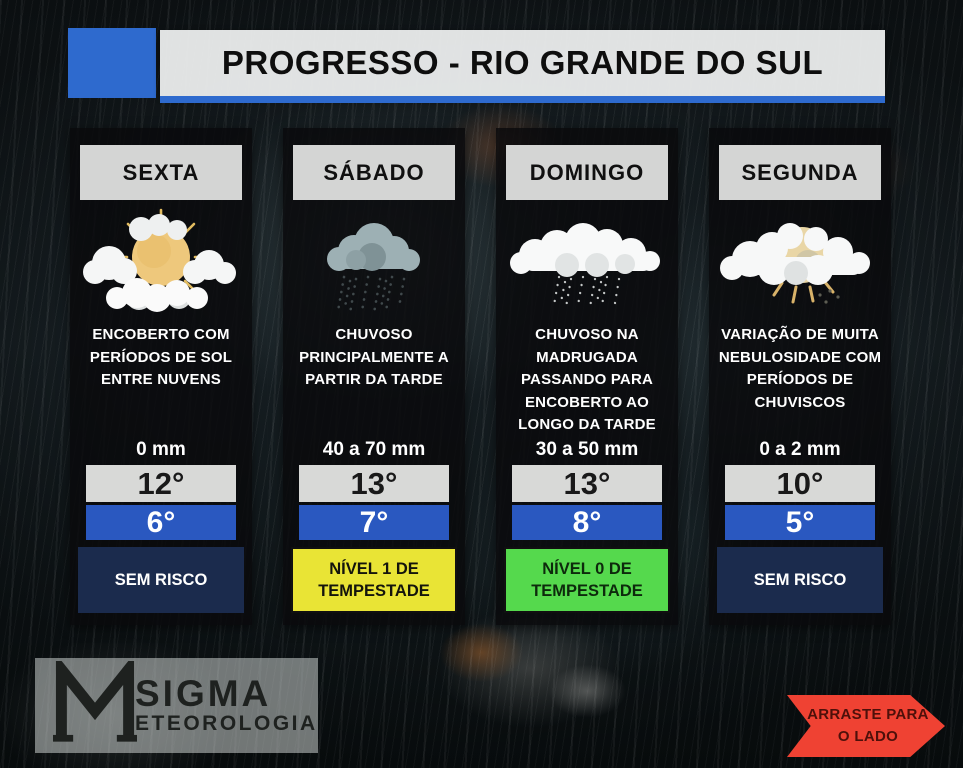  What do you see at coordinates (95, 701) in the screenshot?
I see `logo-m-icon` at bounding box center [95, 701].